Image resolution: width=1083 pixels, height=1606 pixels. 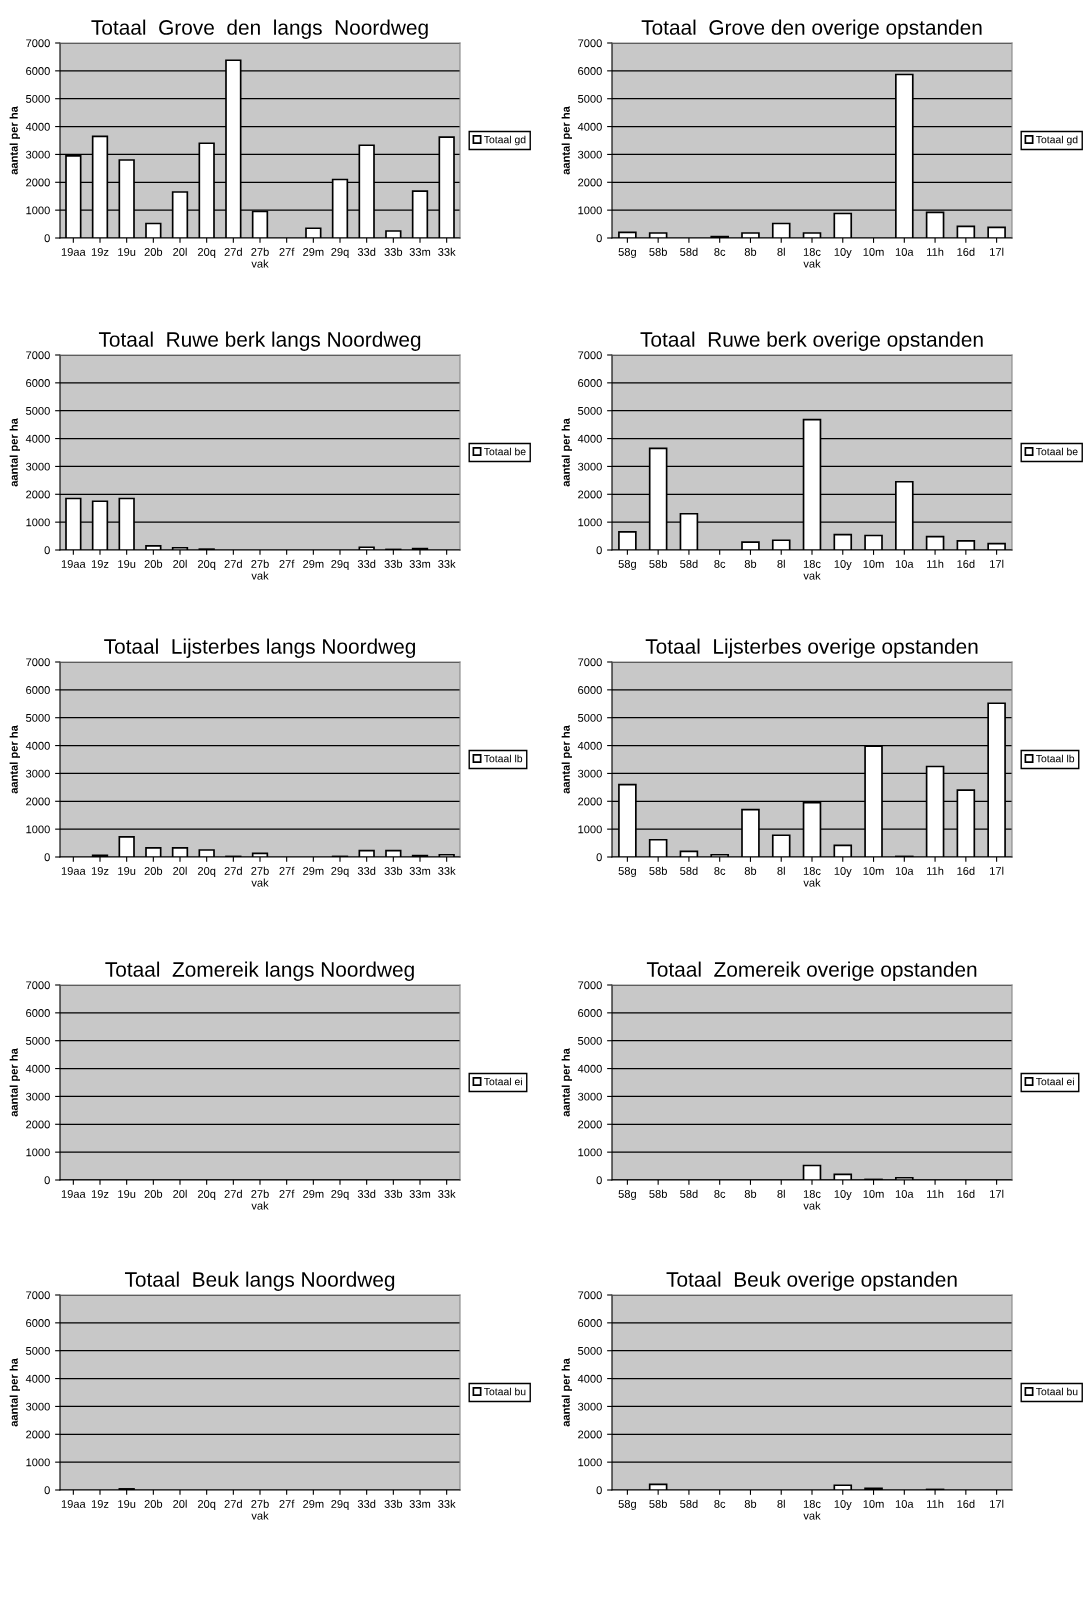 What do you see at coordinates (904, 252) in the screenshot?
I see `x-tick-label: 10a` at bounding box center [904, 252].